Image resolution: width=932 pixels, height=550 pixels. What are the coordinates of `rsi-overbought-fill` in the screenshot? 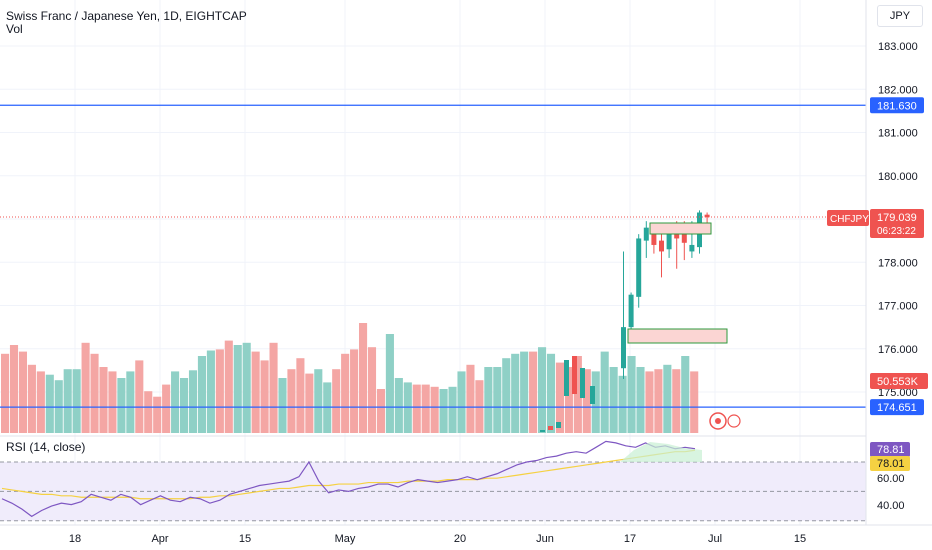 It's located at (661, 452).